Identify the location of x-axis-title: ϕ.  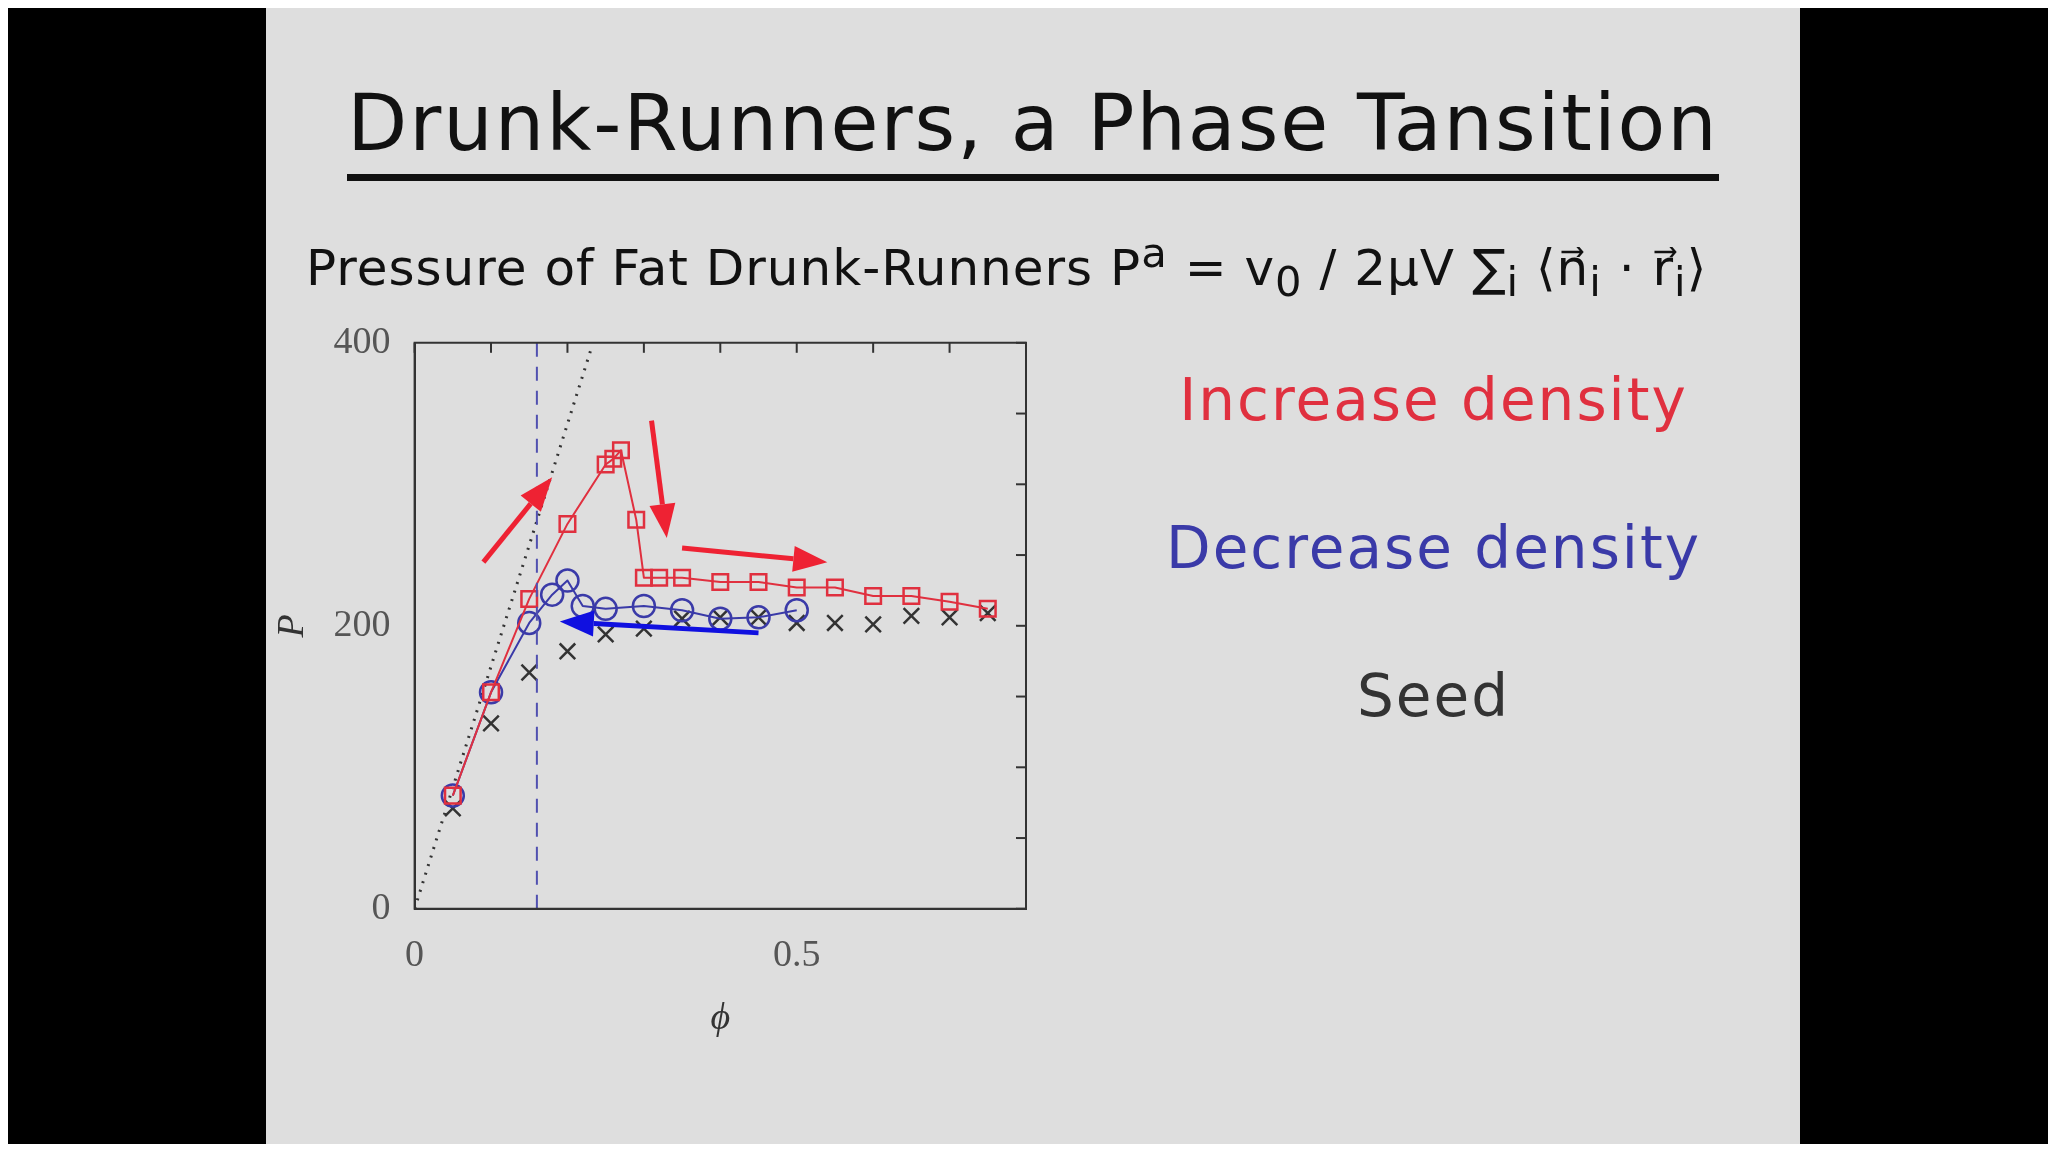
(720, 1015).